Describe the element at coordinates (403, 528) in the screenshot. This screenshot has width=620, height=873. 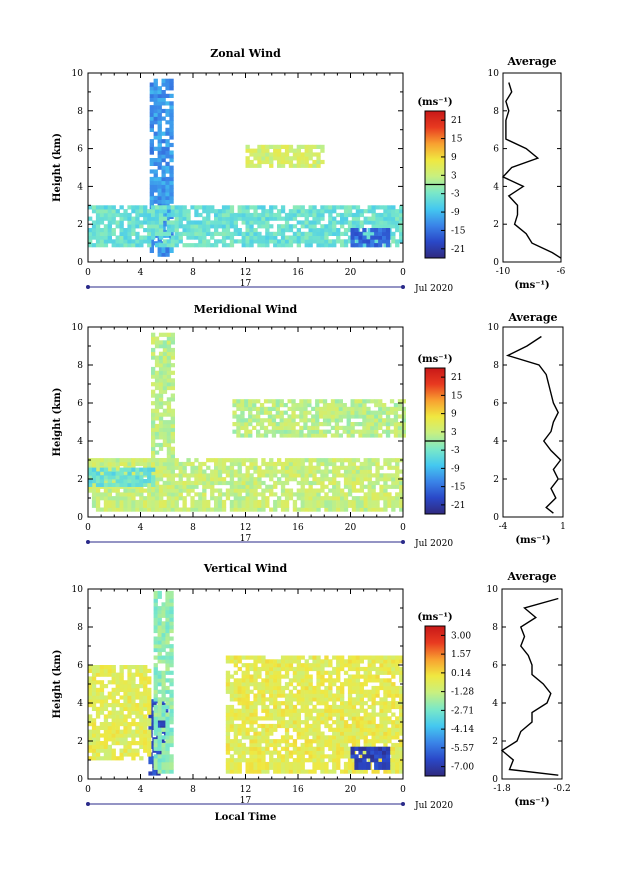
I see `x-tick-label: 0` at that location.